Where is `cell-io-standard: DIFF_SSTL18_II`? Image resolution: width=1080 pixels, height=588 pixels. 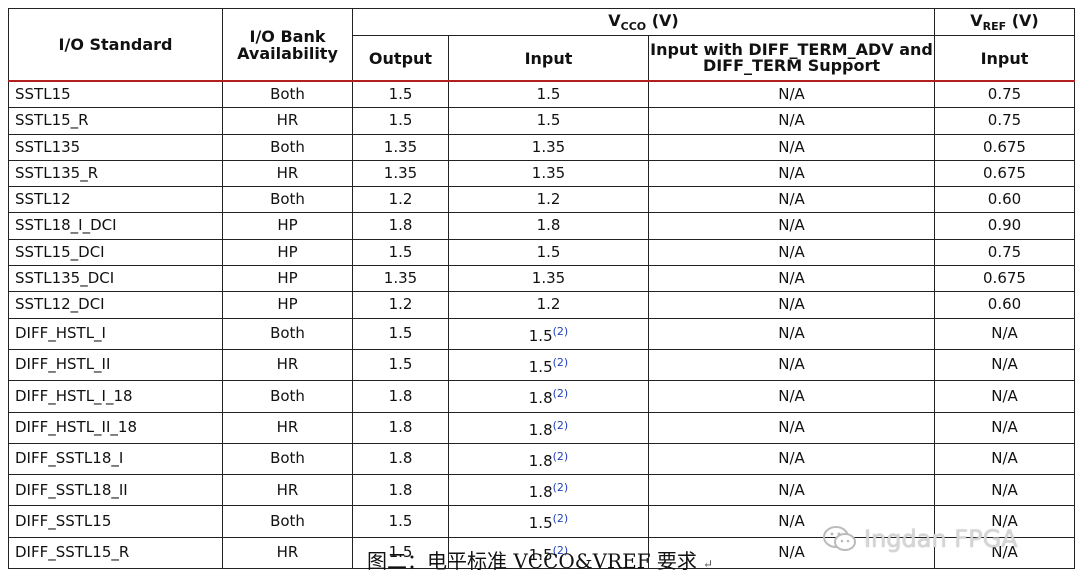 cell-io-standard: DIFF_SSTL18_II is located at coordinates (115, 490).